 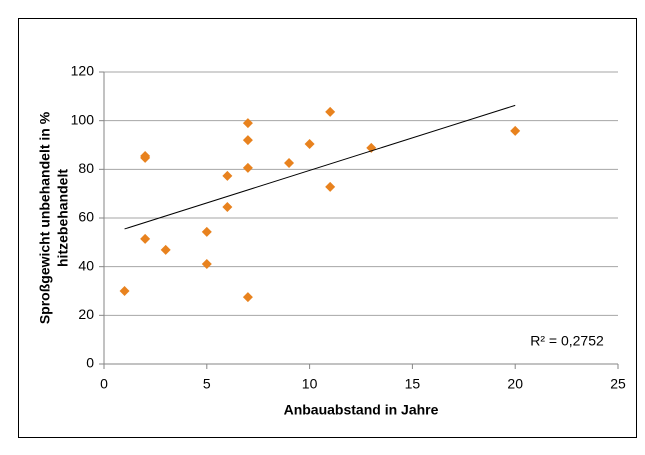 What do you see at coordinates (310, 384) in the screenshot?
I see `x-tick-label: 10` at bounding box center [310, 384].